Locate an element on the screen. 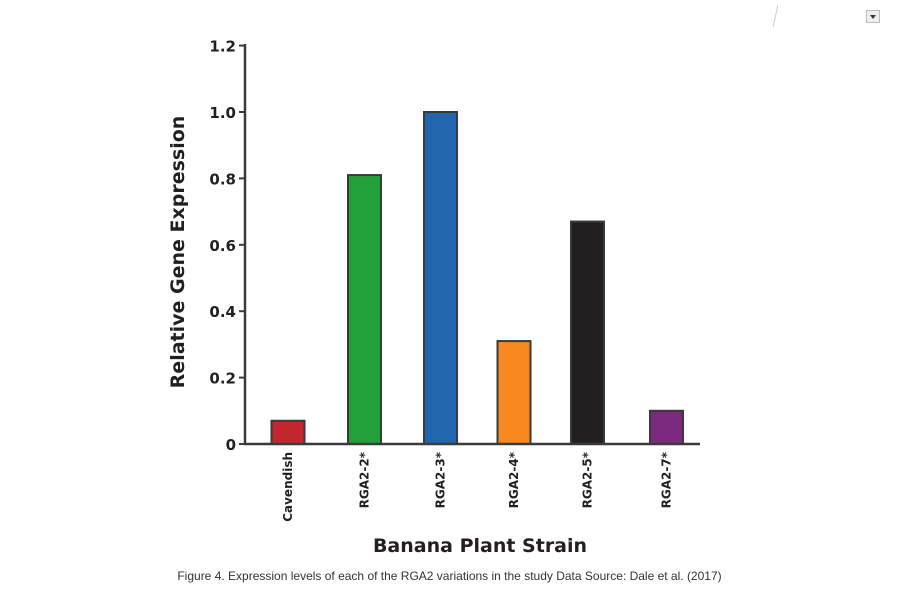 This screenshot has width=899, height=604. y-tick-label: 1.2 is located at coordinates (222, 47).